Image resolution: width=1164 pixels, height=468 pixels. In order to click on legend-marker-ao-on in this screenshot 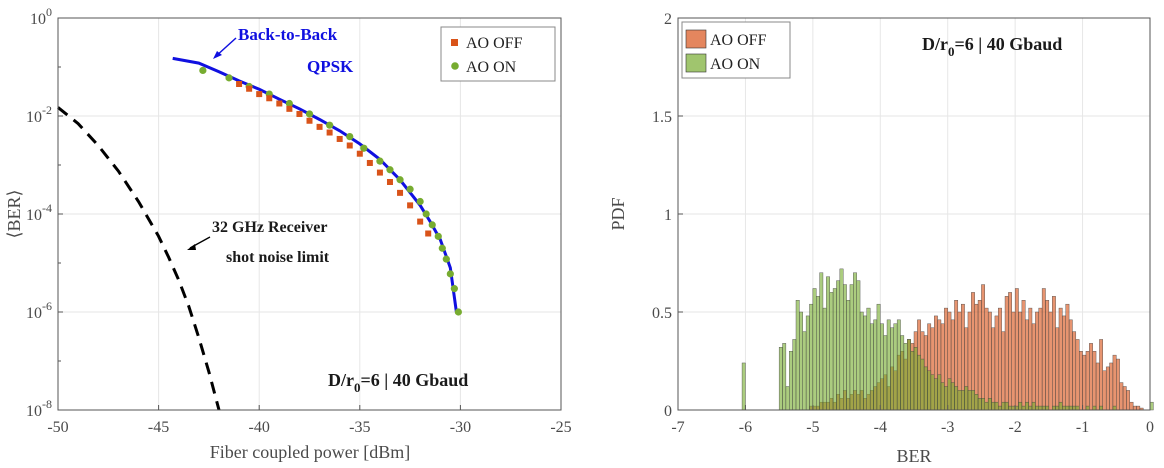, I will do `click(455, 66)`.